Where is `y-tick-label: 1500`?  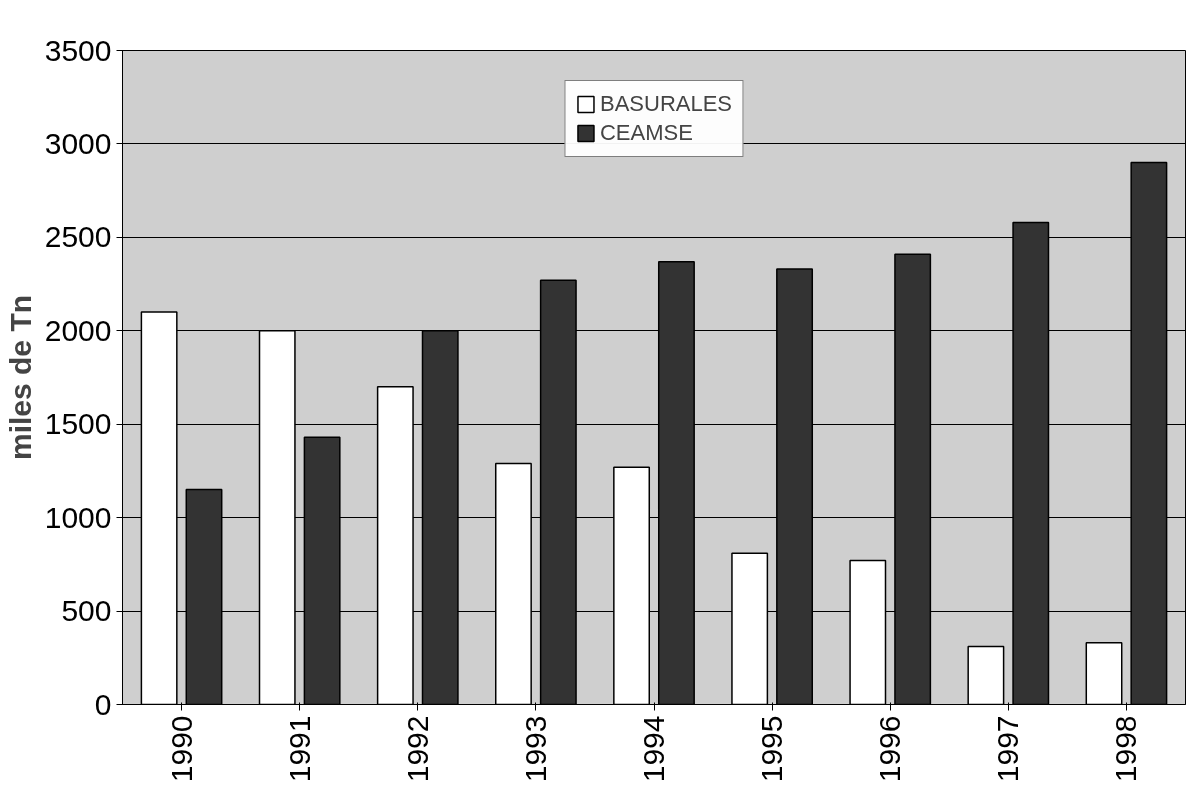 y-tick-label: 1500 is located at coordinates (78, 424).